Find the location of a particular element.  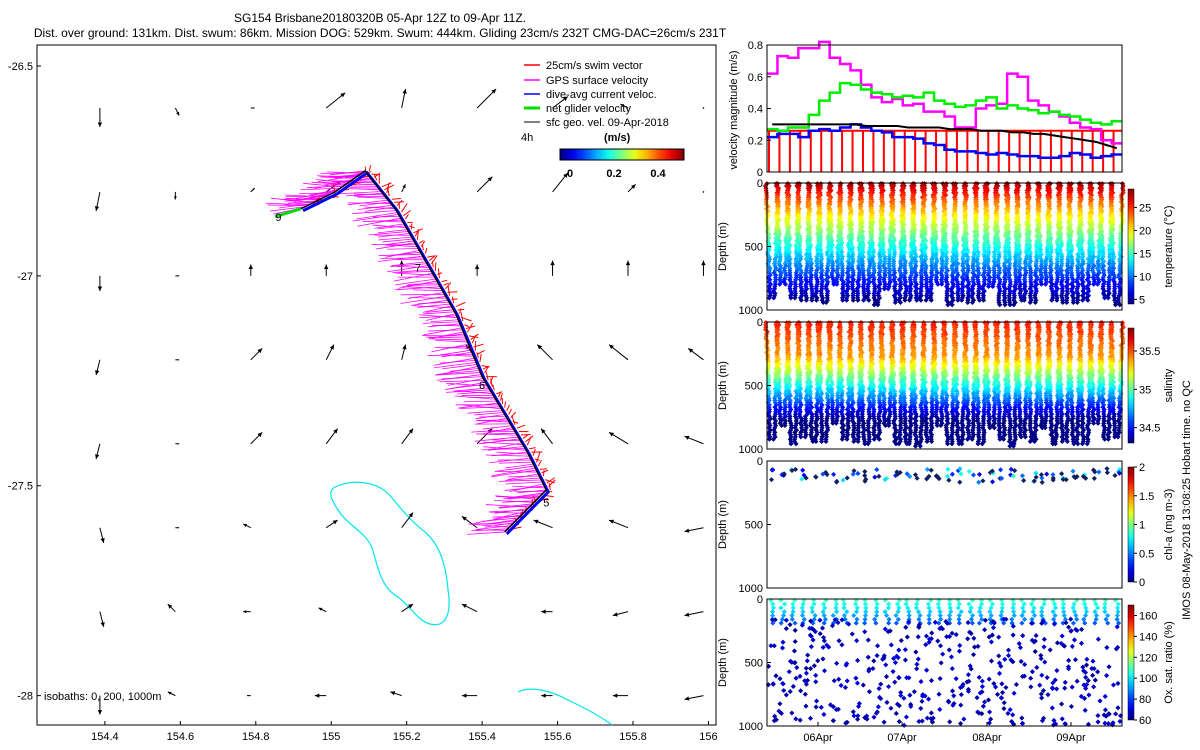

isobaths is located at coordinates (471, 603).